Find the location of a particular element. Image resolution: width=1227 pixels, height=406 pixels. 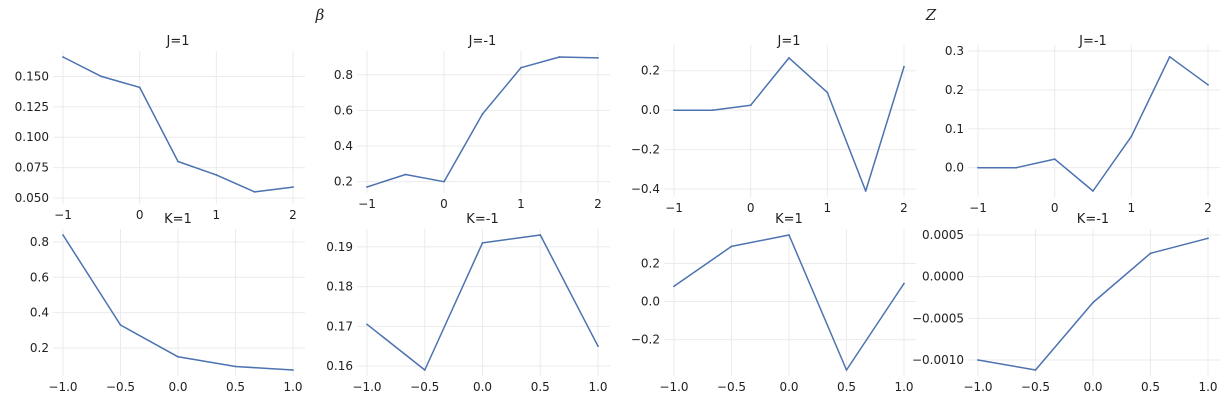

y-tick-label: 0.0 is located at coordinates (650, 302).